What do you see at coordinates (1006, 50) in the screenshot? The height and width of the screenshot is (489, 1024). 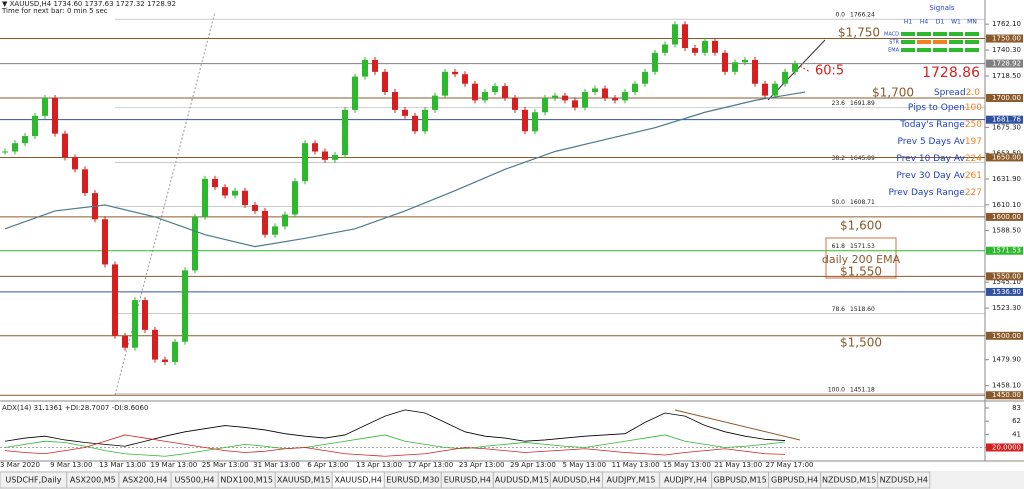 I see `y-tick-label: 1740.30` at bounding box center [1006, 50].